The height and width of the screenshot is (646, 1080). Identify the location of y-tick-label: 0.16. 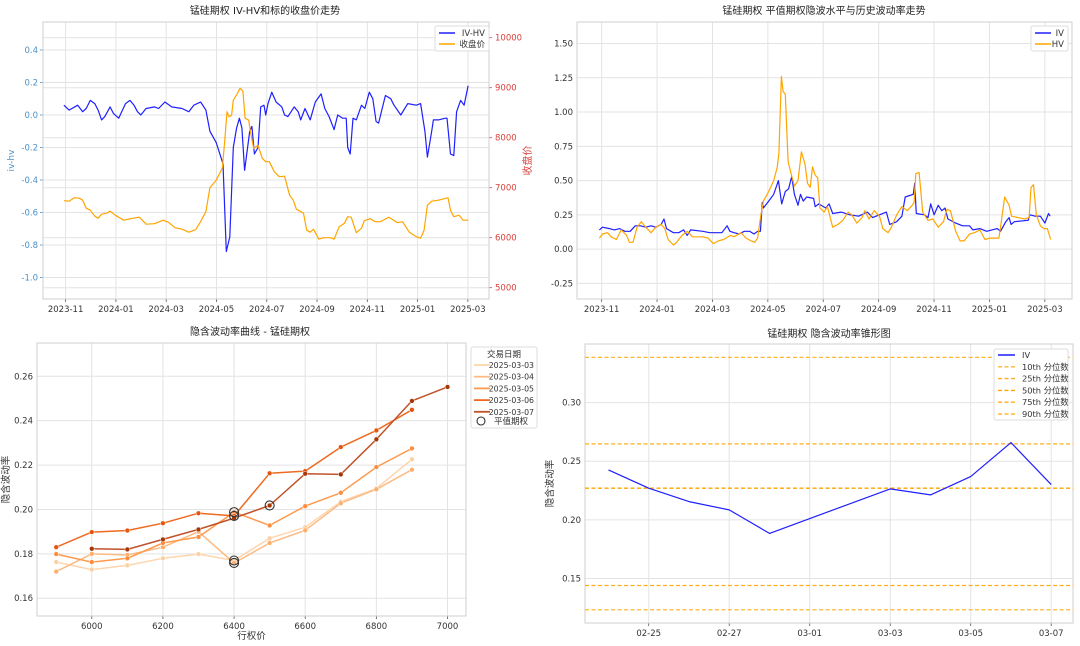
(23, 599).